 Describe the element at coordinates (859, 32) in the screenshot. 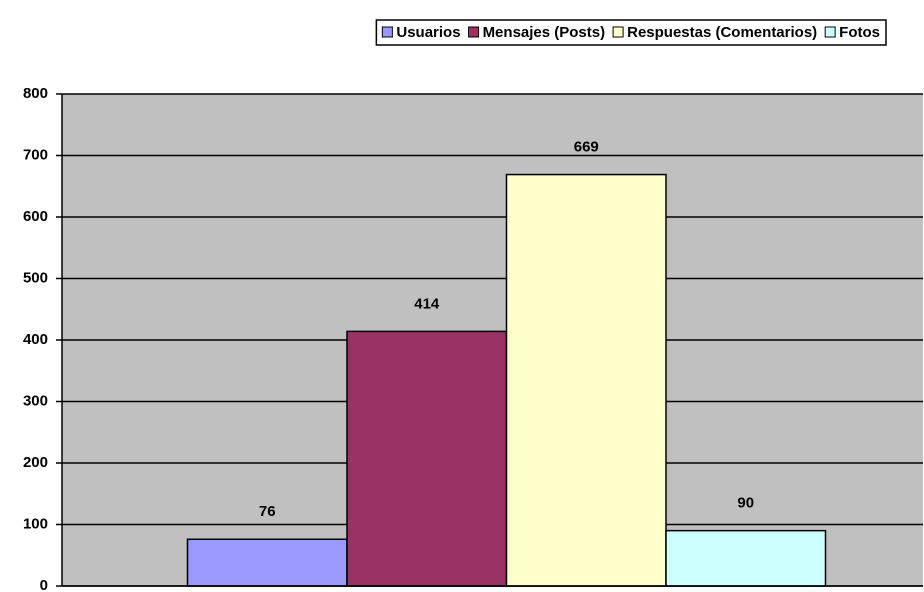

I see `legend-label: Fotos` at that location.